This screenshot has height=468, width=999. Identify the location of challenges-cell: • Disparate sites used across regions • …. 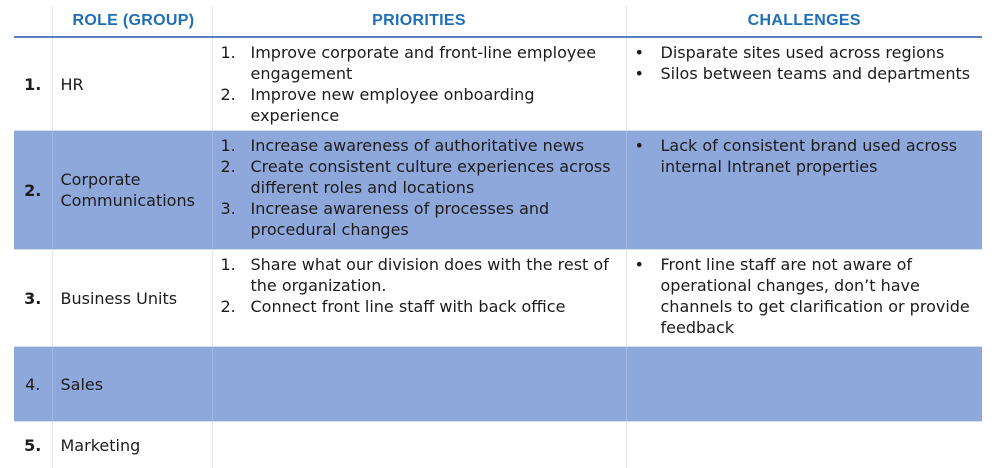
(804, 84).